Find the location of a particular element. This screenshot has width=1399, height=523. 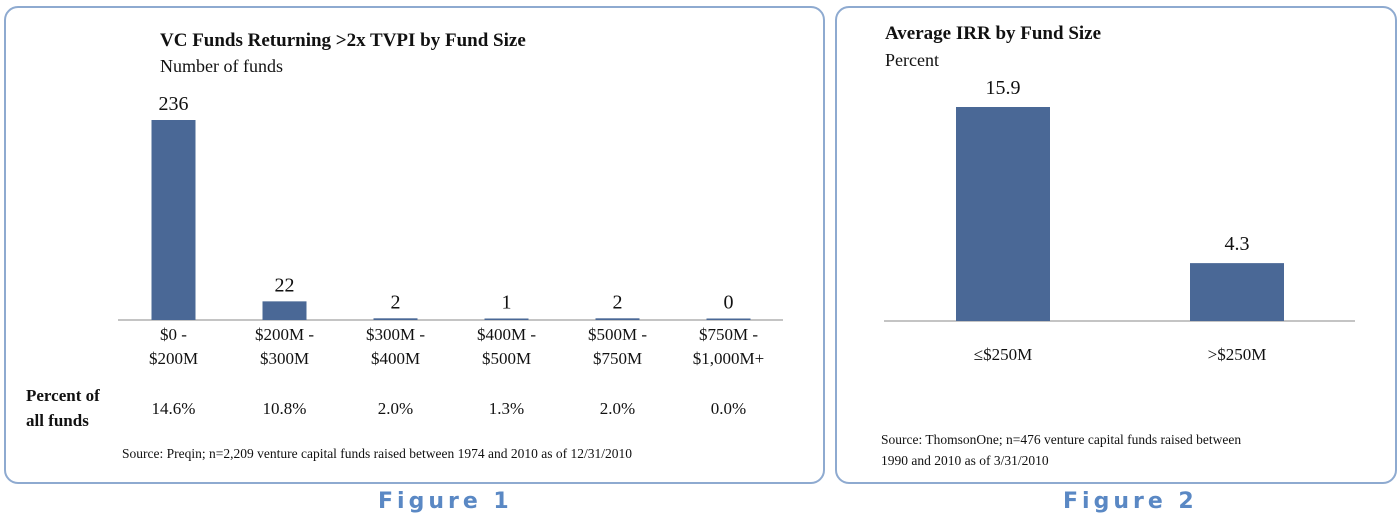

percent-value-3: 1.3% is located at coordinates (506, 408).